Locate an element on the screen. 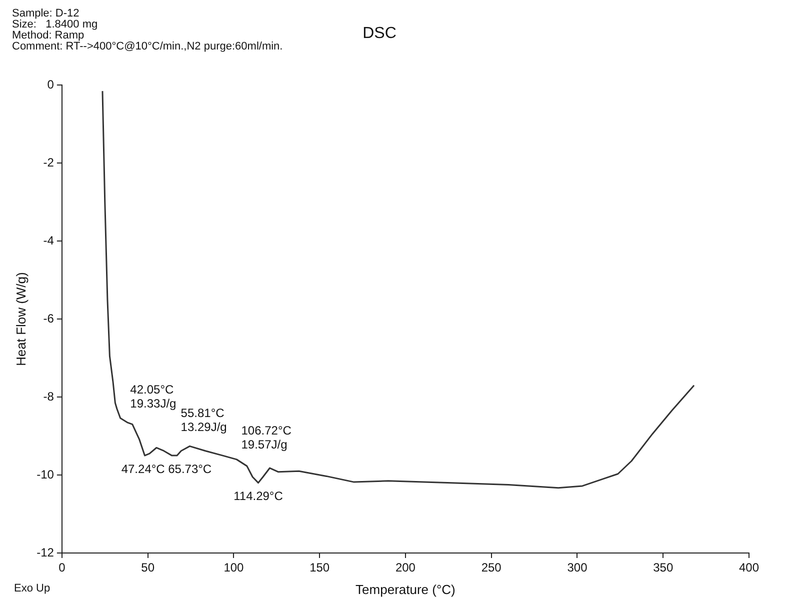  text: Size: 1.8400 mg is located at coordinates (55, 24).